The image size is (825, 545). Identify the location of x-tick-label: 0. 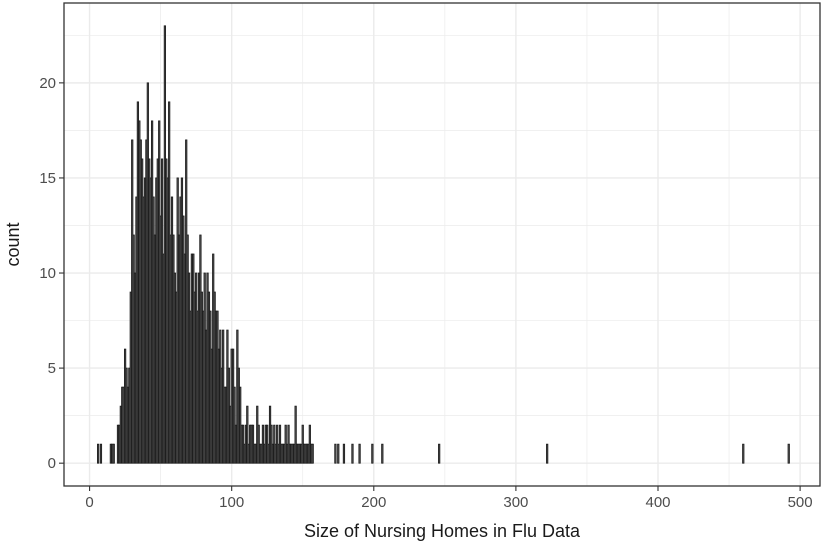
(89, 502).